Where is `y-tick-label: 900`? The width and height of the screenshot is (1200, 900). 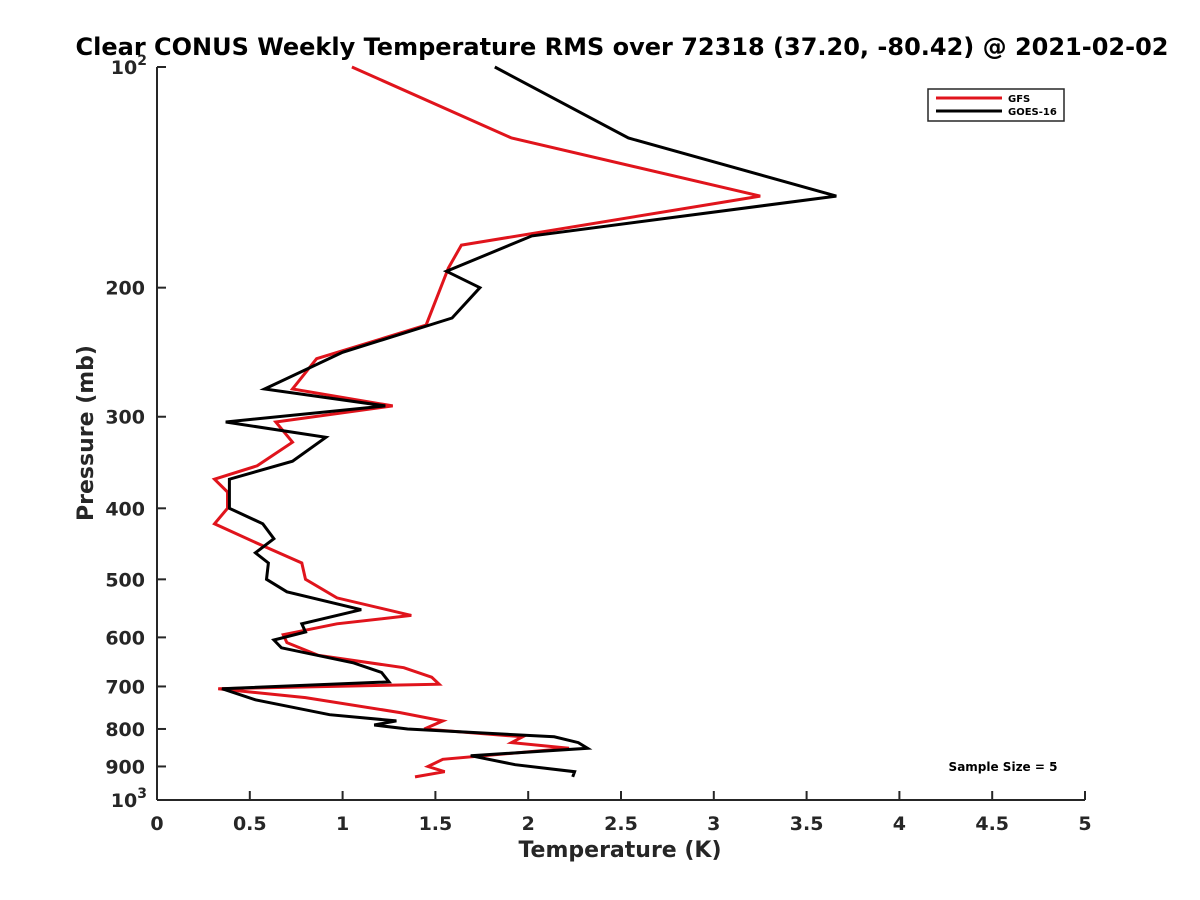 y-tick-label: 900 is located at coordinates (125, 767).